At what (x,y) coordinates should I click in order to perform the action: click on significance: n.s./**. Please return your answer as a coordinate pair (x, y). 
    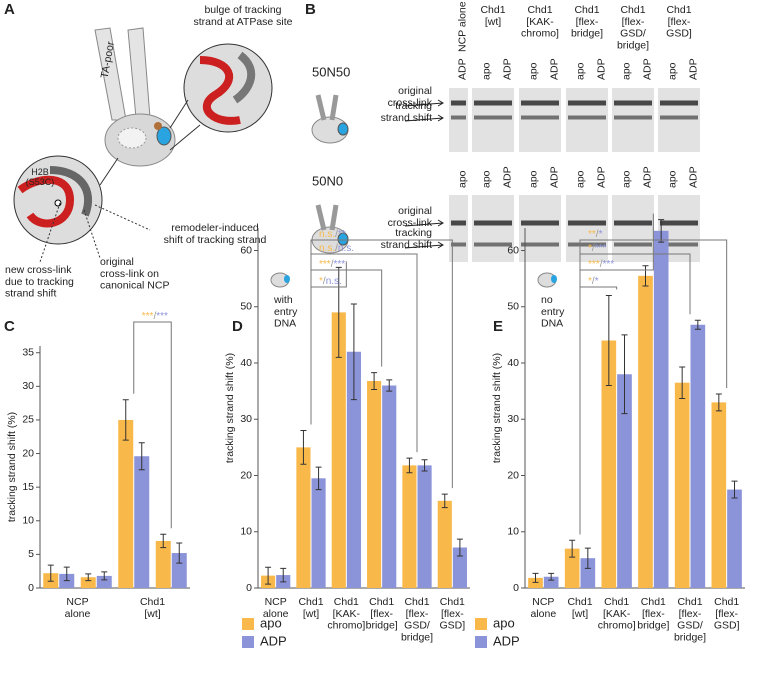
    Looking at the image, I should click on (332, 234).